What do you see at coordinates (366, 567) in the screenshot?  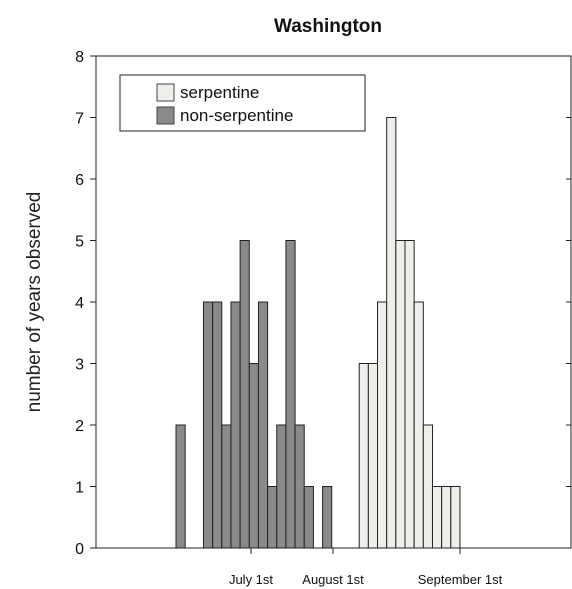 I see `x-axis-ticks: July 1st August 1st September 1st` at bounding box center [366, 567].